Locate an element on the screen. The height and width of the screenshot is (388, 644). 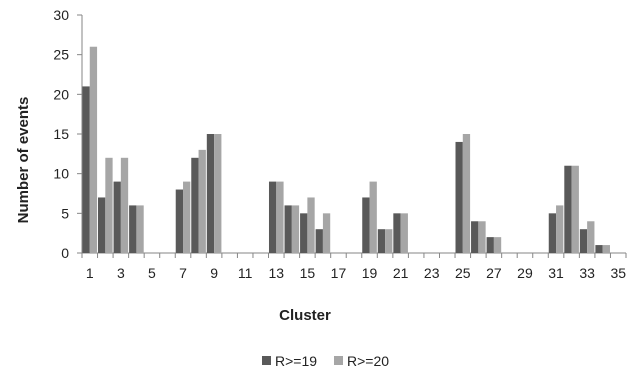
y-tick-label: 15 is located at coordinates (61, 134).